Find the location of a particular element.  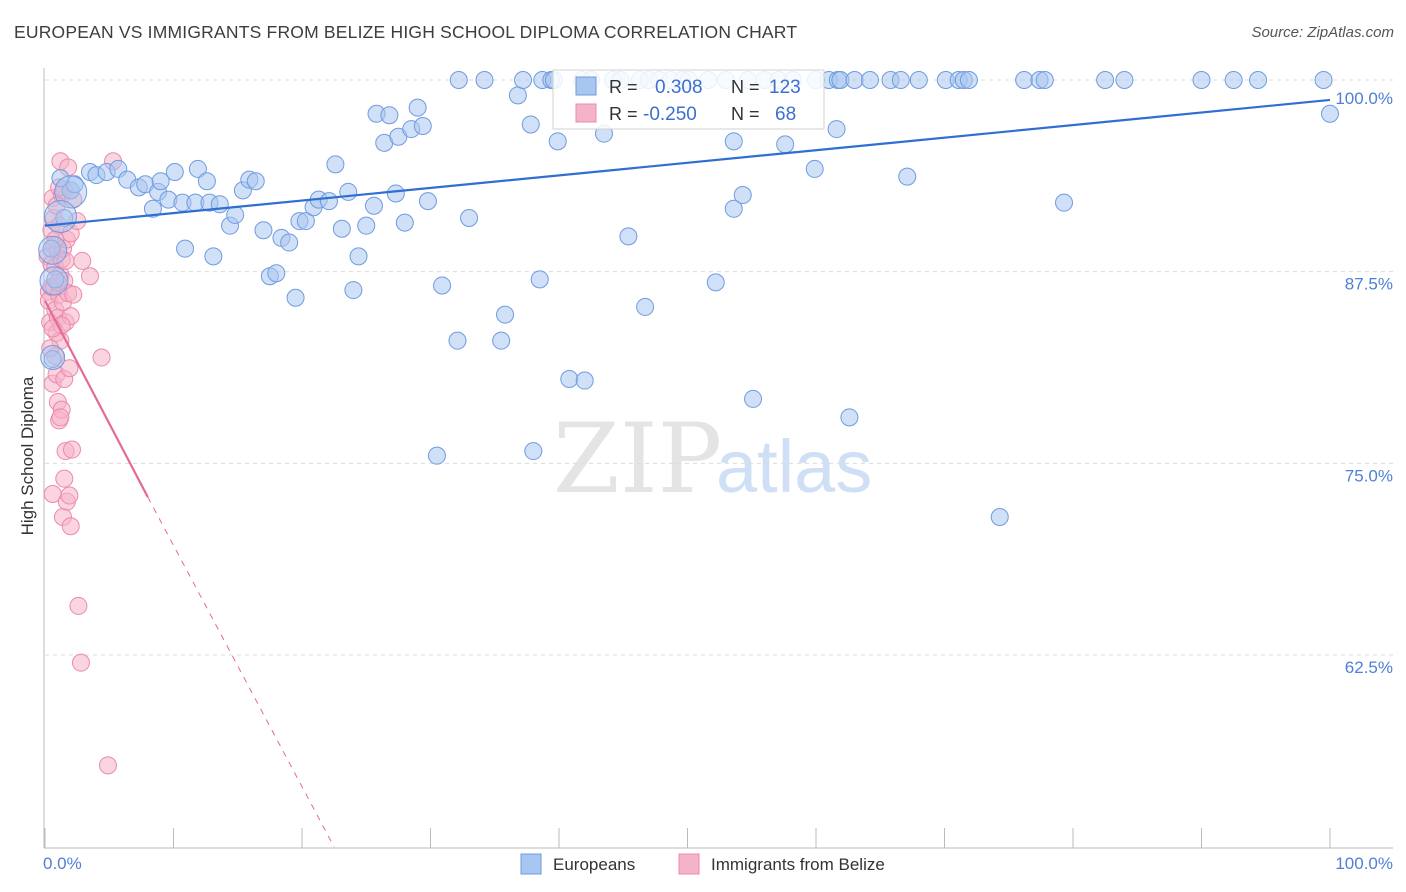

stats-r-label-belize: R = is located at coordinates (623, 114).